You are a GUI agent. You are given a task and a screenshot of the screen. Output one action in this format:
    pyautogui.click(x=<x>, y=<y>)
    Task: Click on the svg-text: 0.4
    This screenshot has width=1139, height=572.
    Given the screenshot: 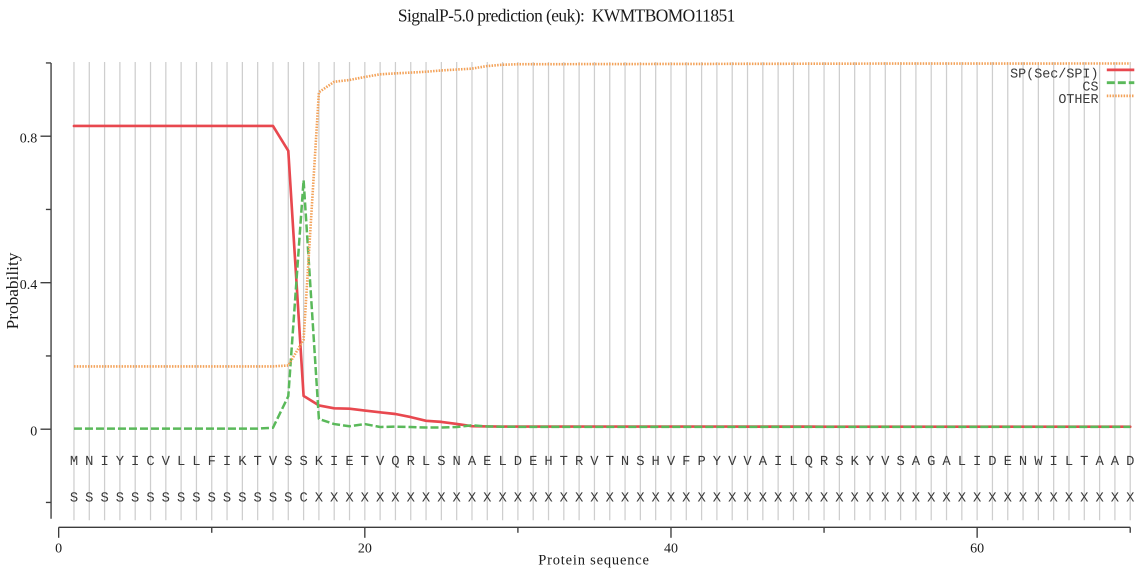 What is the action you would take?
    pyautogui.click(x=29, y=285)
    